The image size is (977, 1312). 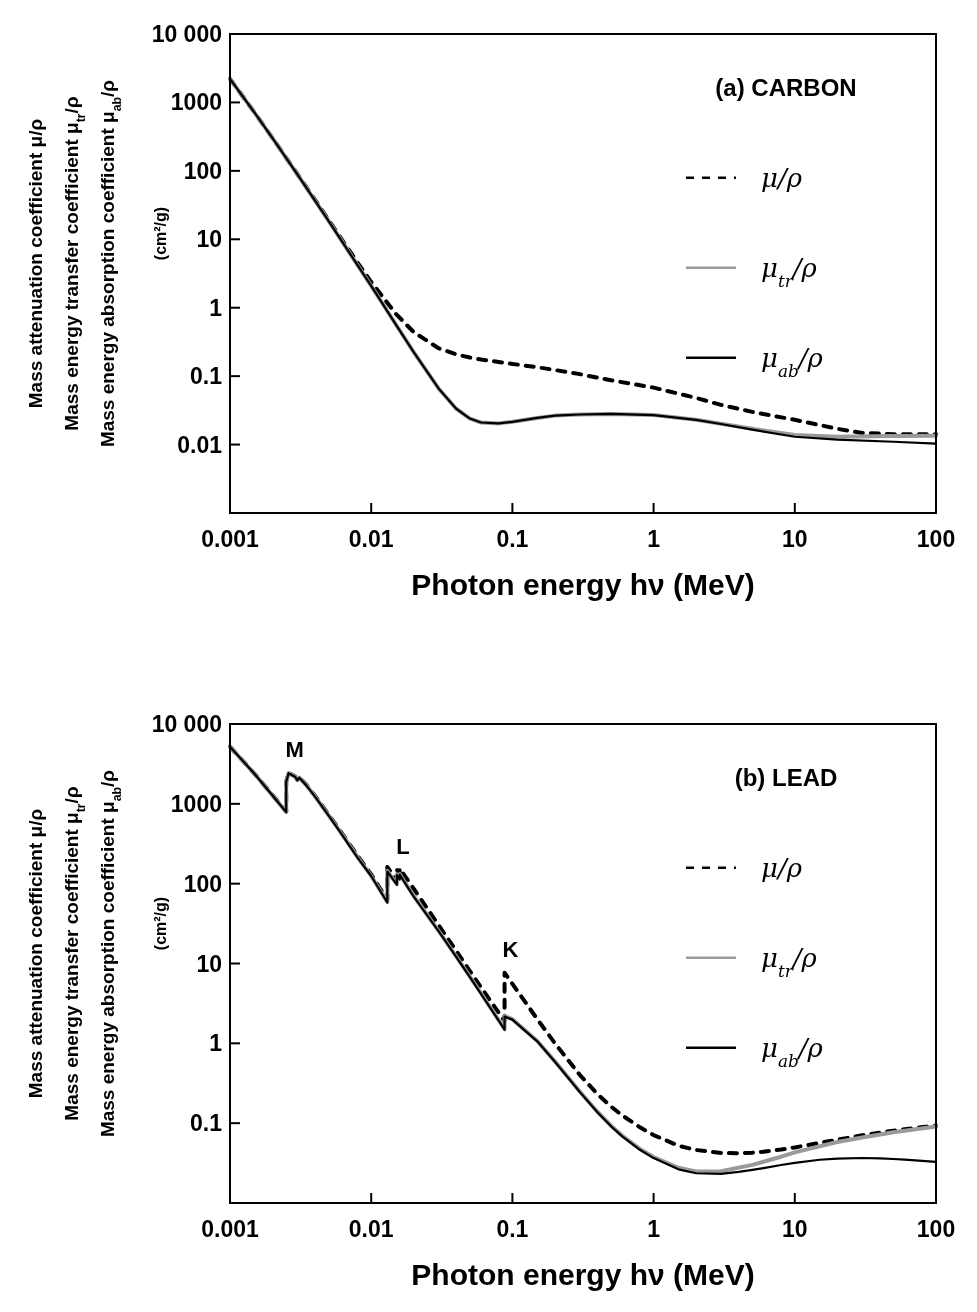 What do you see at coordinates (200, 444) in the screenshot?
I see `y-tick-label: 0.01` at bounding box center [200, 444].